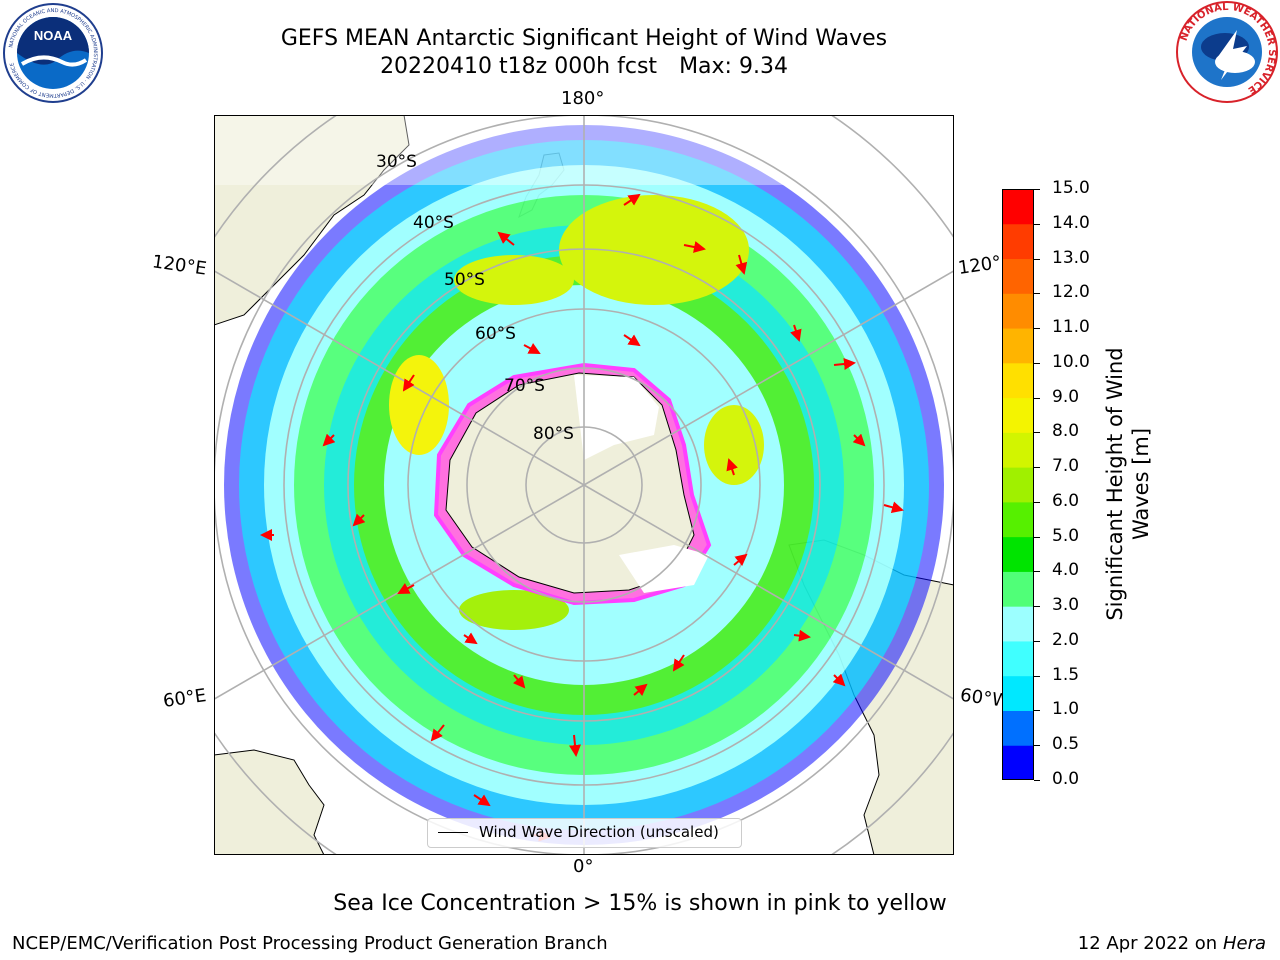  Describe the element at coordinates (979, 265) in the screenshot. I see `lon-label-120w: 120°` at that location.